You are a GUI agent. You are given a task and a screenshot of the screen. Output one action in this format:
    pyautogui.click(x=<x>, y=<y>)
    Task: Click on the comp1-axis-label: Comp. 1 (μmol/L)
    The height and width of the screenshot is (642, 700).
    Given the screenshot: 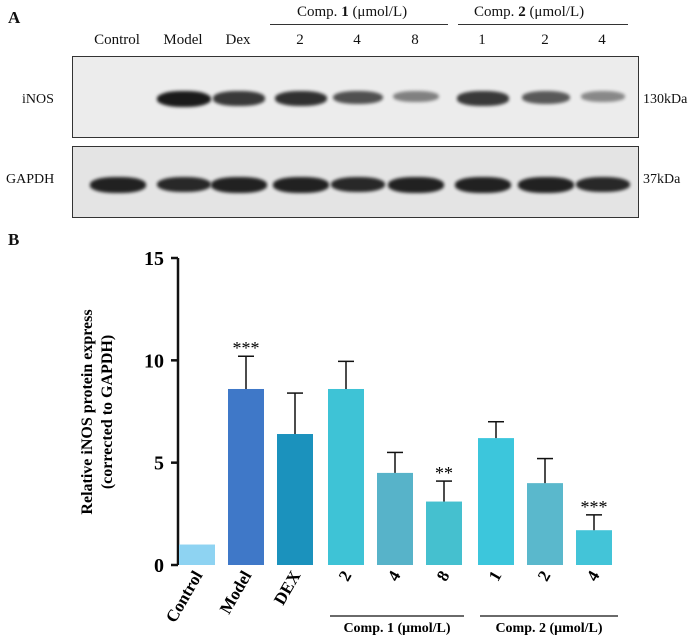 What is the action you would take?
    pyautogui.click(x=396, y=628)
    